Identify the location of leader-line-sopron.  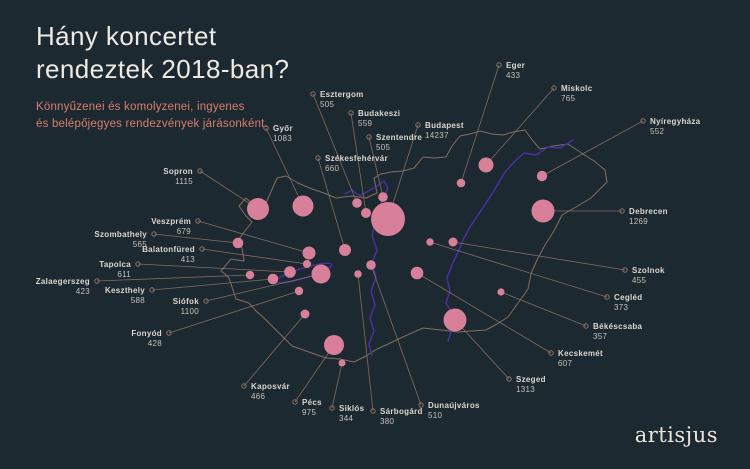
(229, 190).